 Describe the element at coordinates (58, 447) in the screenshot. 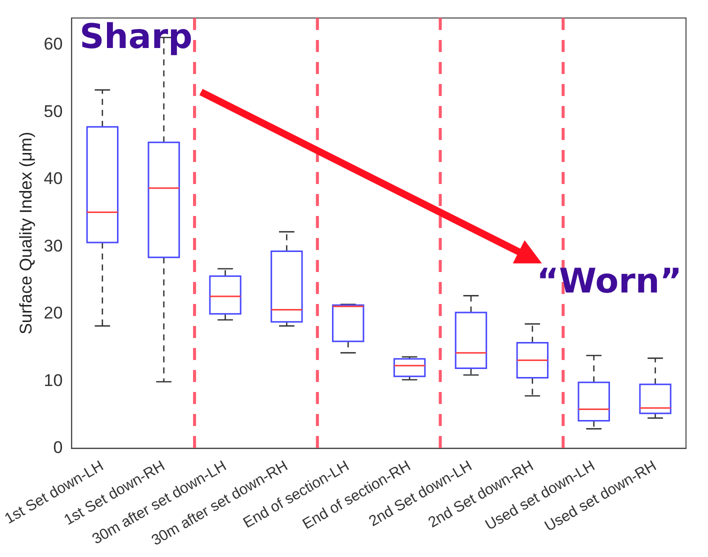

I see `y-tick-label: 0` at that location.